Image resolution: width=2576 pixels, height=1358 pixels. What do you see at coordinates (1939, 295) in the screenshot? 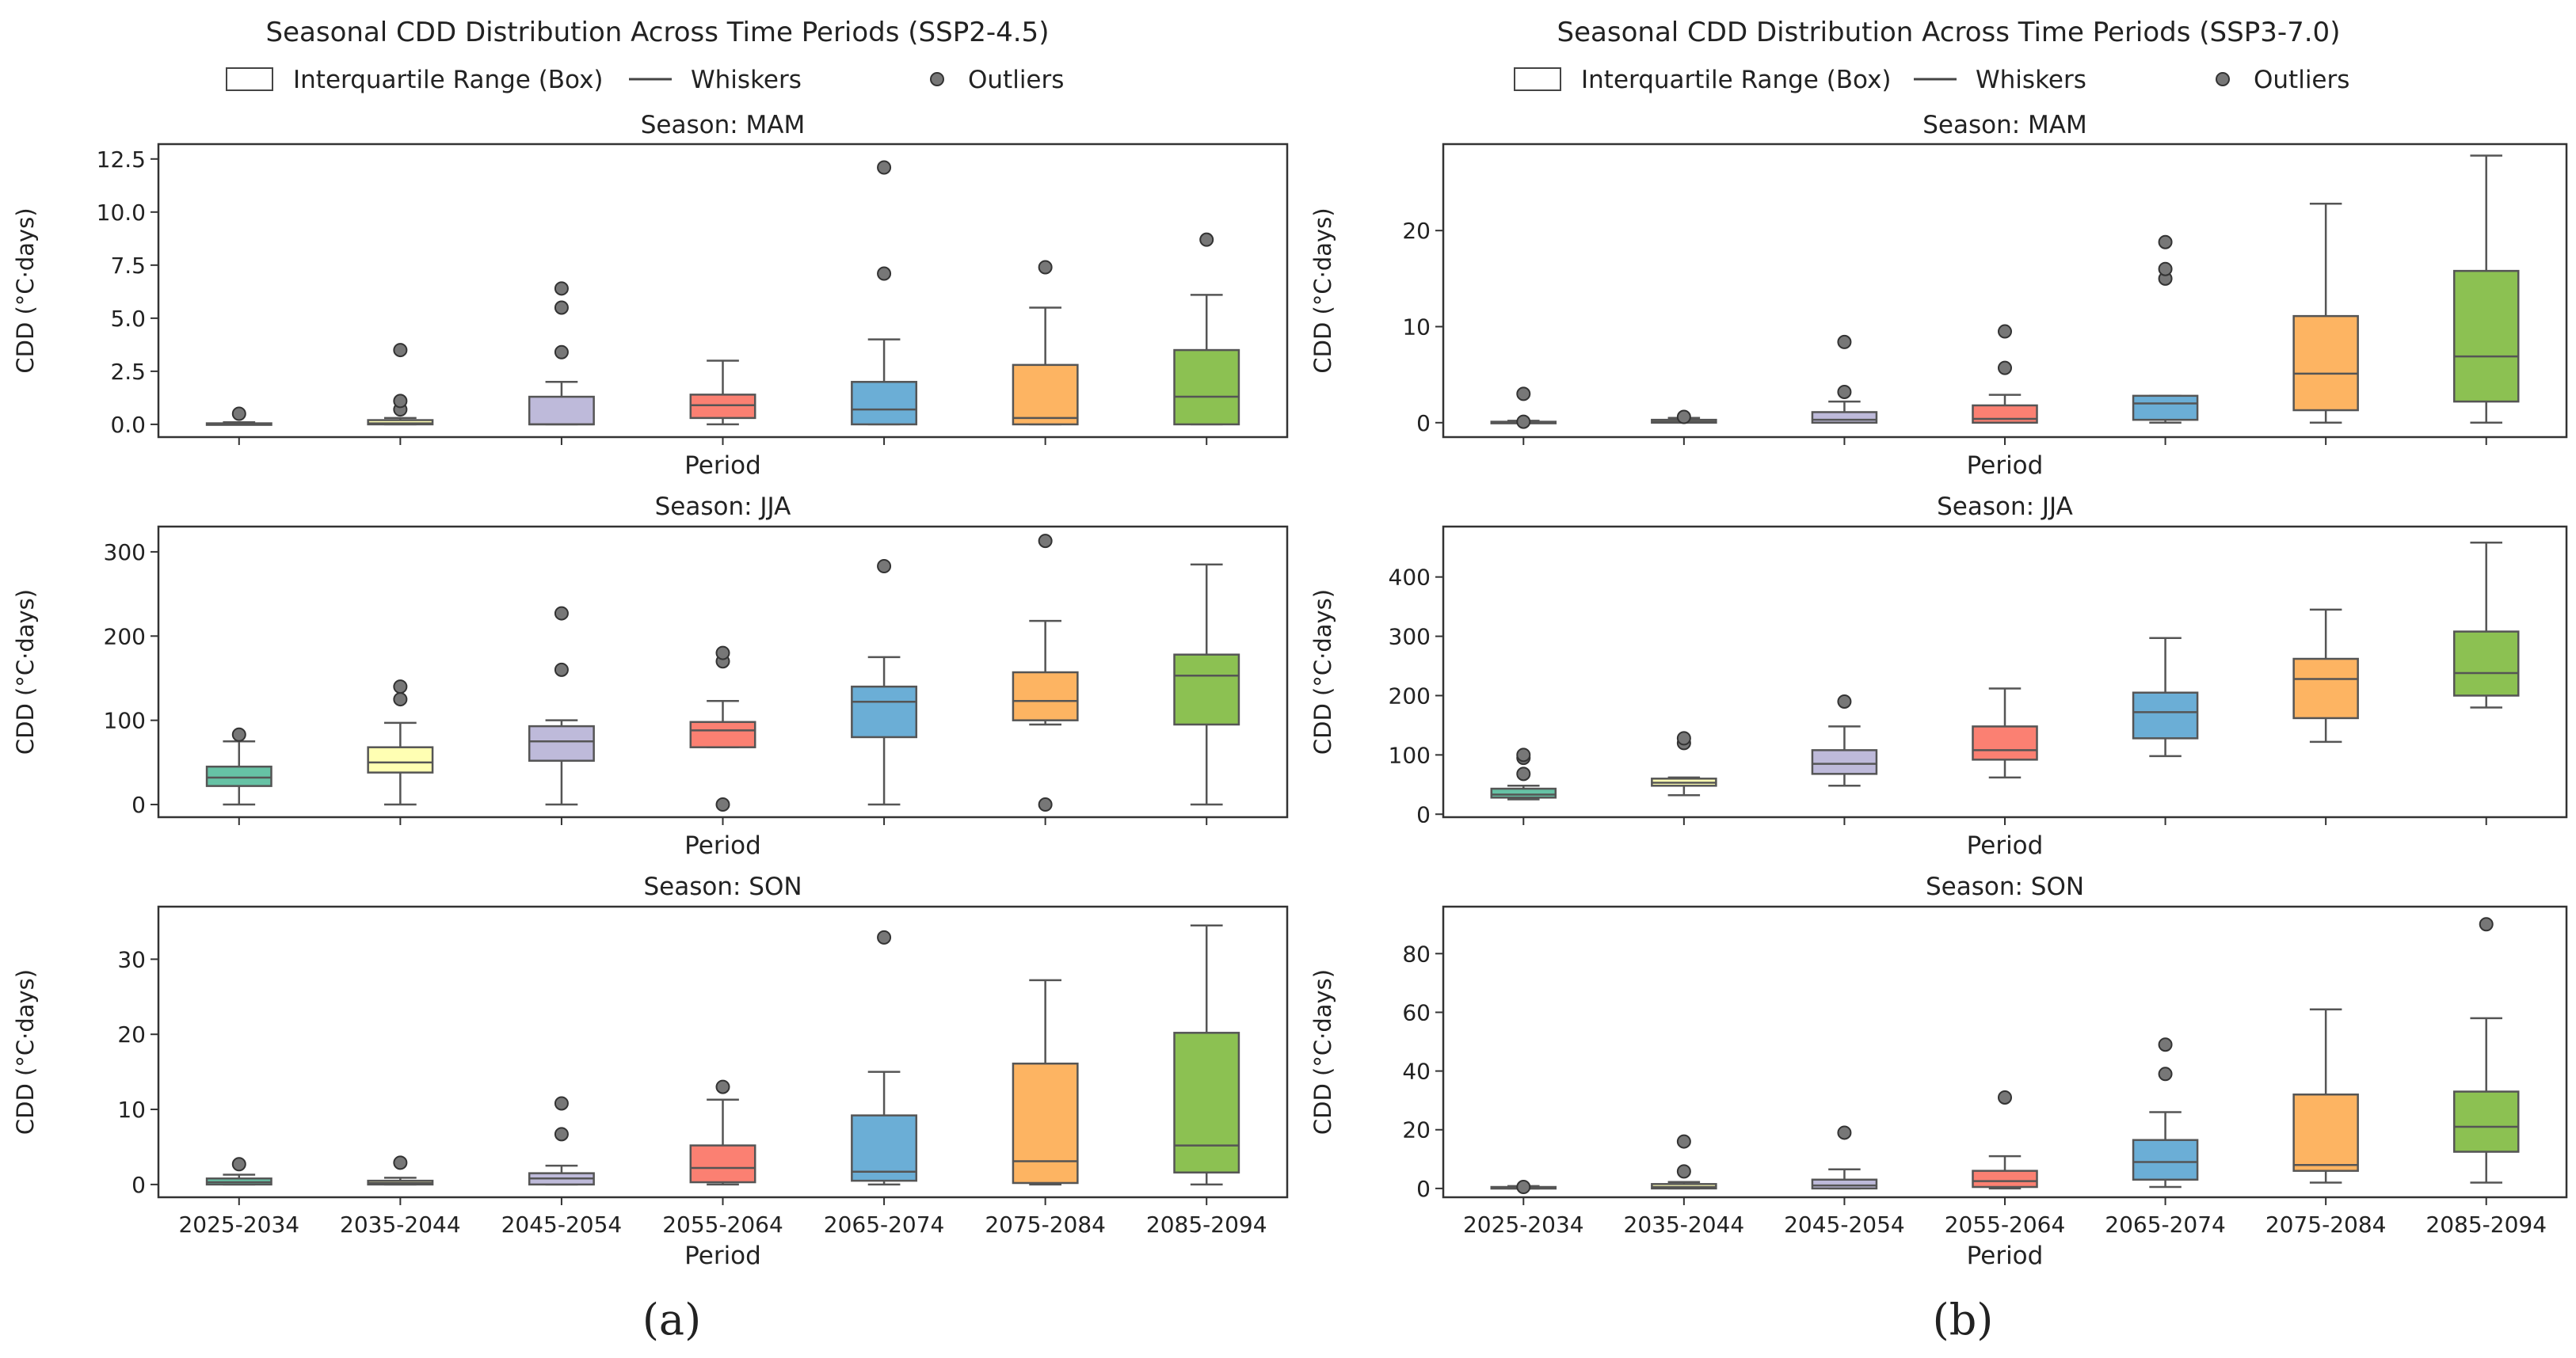
I see `season-panel: Season: MAM 0 10 20 CDD (°C·days) Period` at bounding box center [1939, 295].